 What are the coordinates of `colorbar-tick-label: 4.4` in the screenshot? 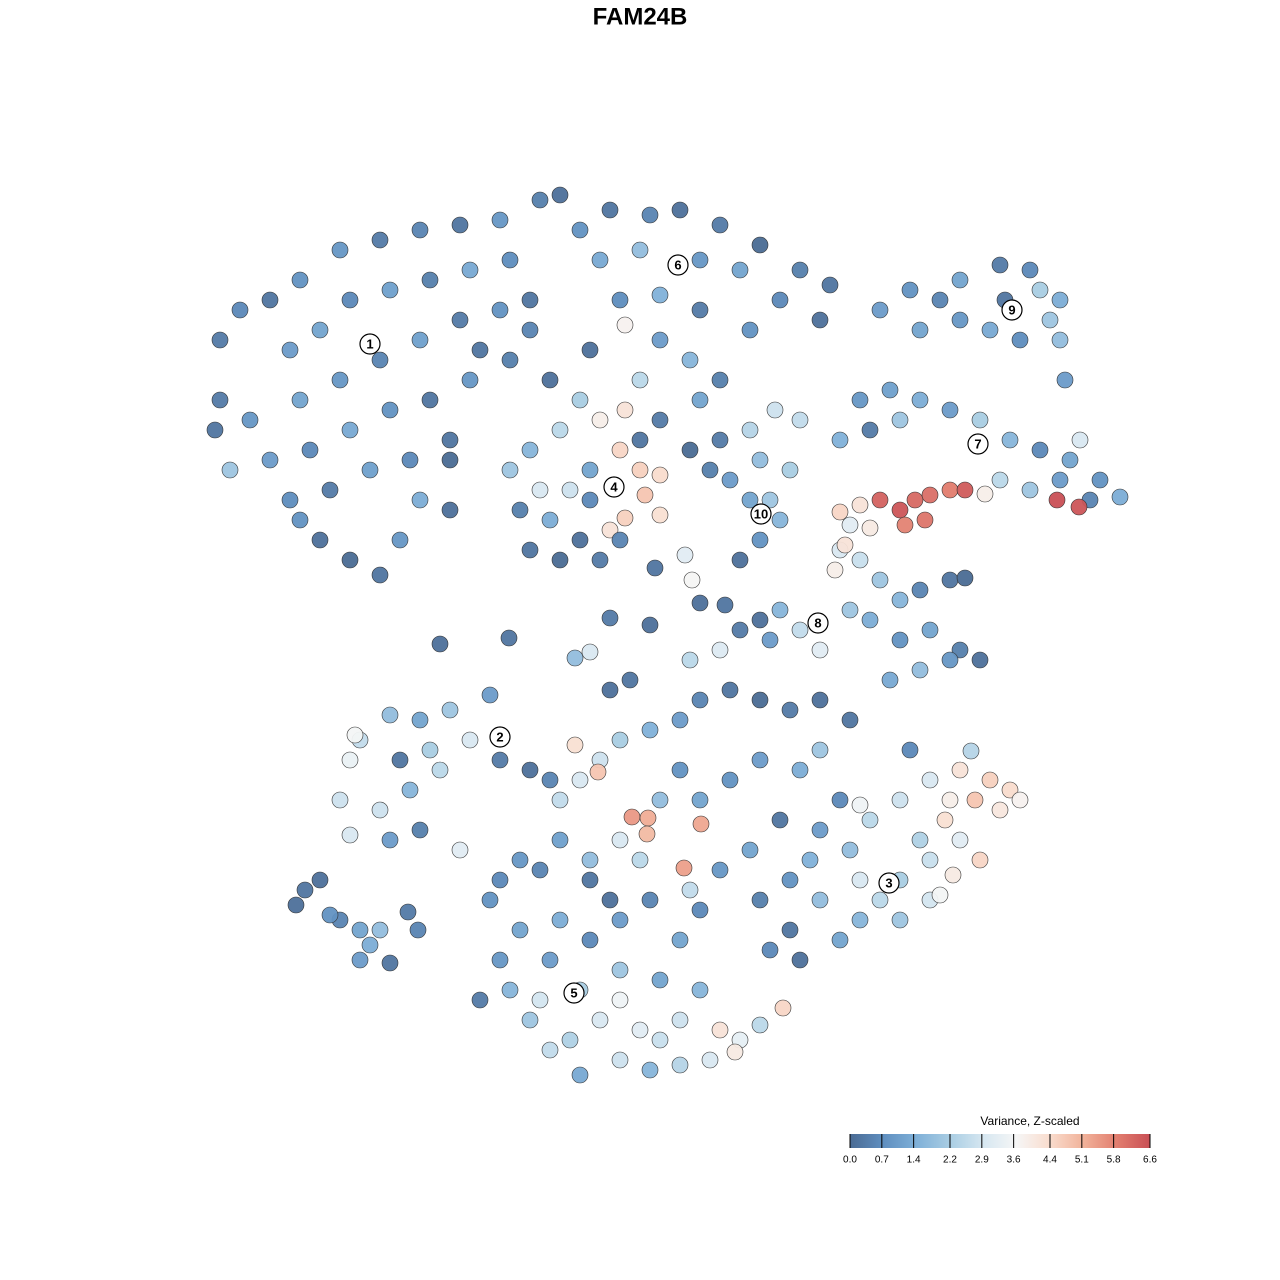 It's located at (1050, 1160).